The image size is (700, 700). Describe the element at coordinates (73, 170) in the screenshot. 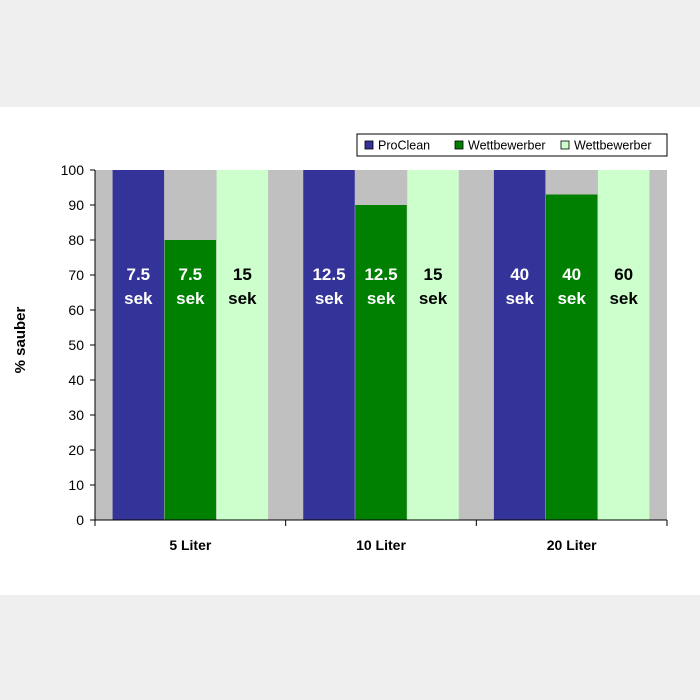

I see `y-tick-label: 100` at that location.